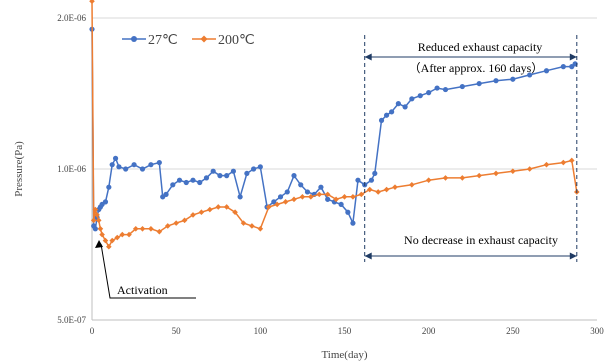  What do you see at coordinates (236, 40) in the screenshot?
I see `legend-label-200c: 200℃` at bounding box center [236, 40].